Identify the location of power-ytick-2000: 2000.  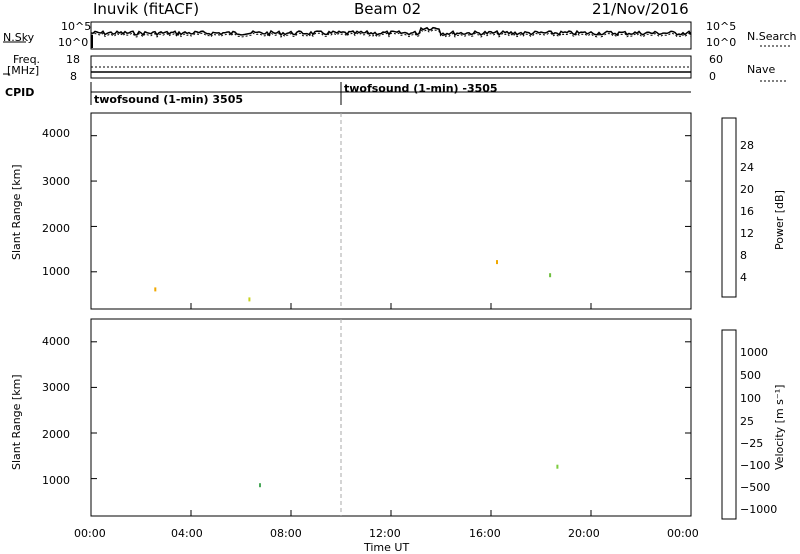
(56, 228).